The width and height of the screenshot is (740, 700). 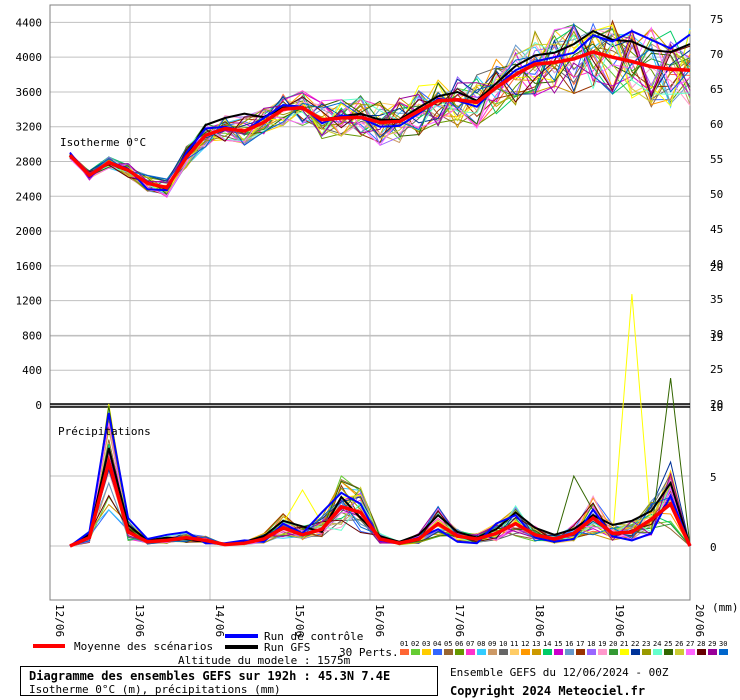 What do you see at coordinates (29, 57) in the screenshot?
I see `left-tick-label: 4000` at bounding box center [29, 57].